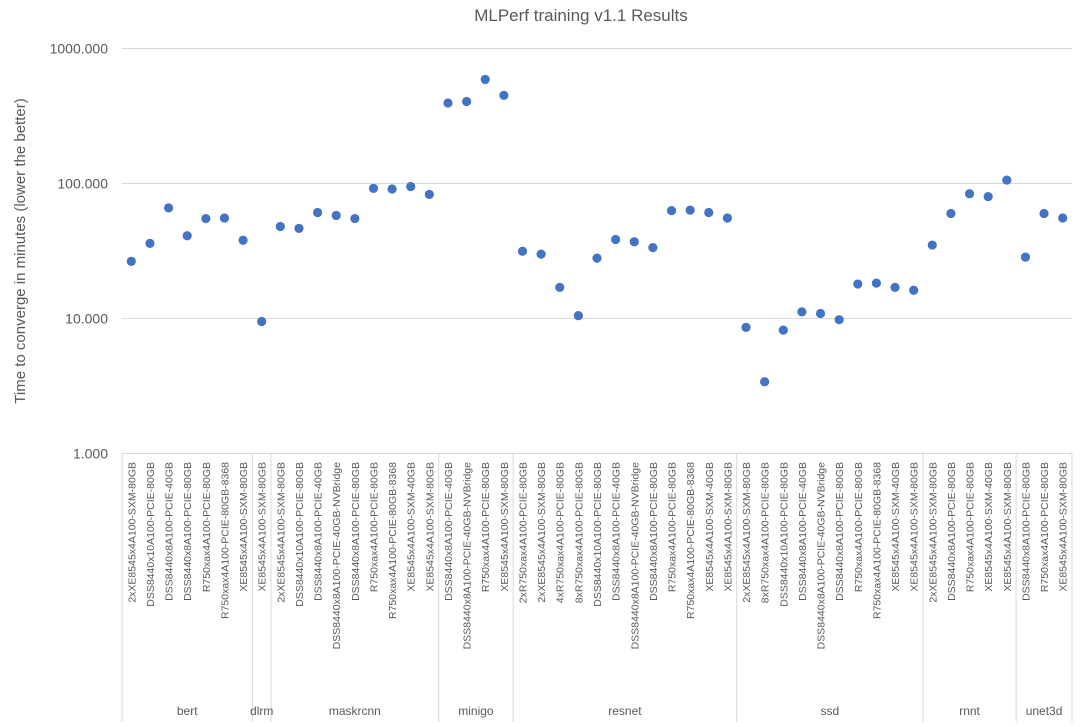  I want to click on chart-title: MLPerf training v1.1 Results, so click(581, 15).